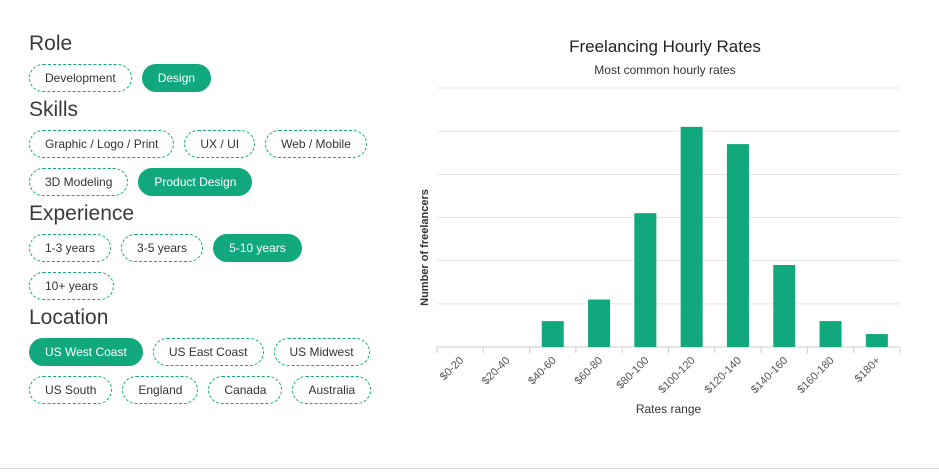  I want to click on skills-chip-web-mobile: Web / Mobile, so click(316, 144).